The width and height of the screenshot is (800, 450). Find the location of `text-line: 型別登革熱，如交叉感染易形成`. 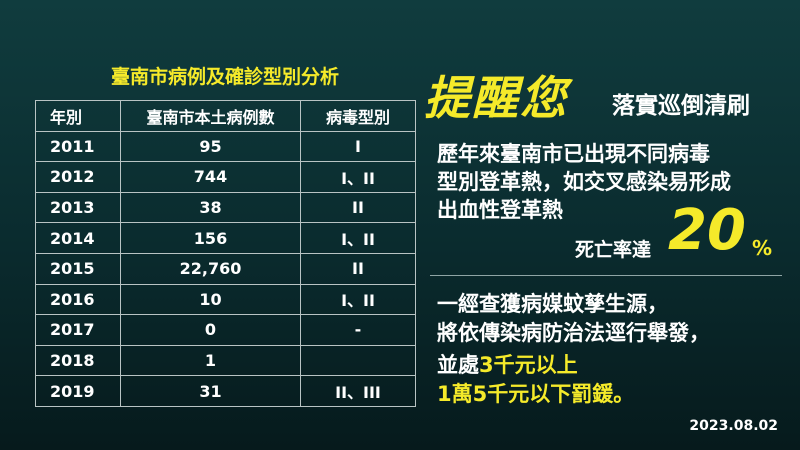

text-line: 型別登革熱，如交叉感染易形成 is located at coordinates (584, 182).